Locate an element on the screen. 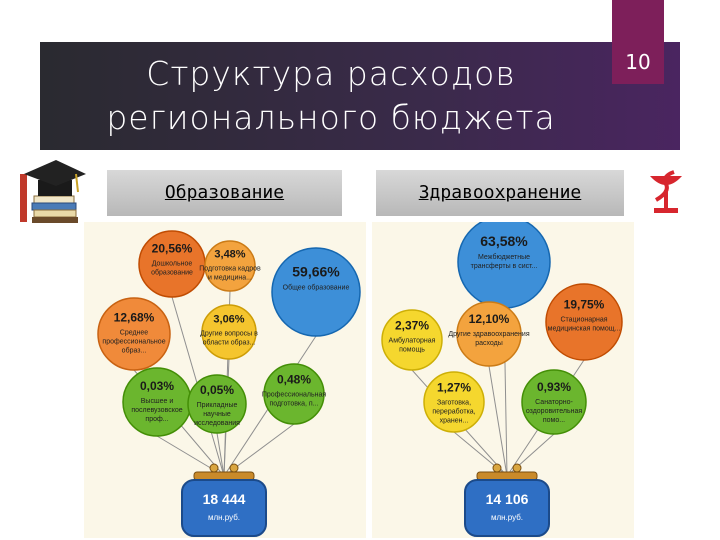 This screenshot has width=720, height=540. total-value: 18 444 is located at coordinates (224, 499).